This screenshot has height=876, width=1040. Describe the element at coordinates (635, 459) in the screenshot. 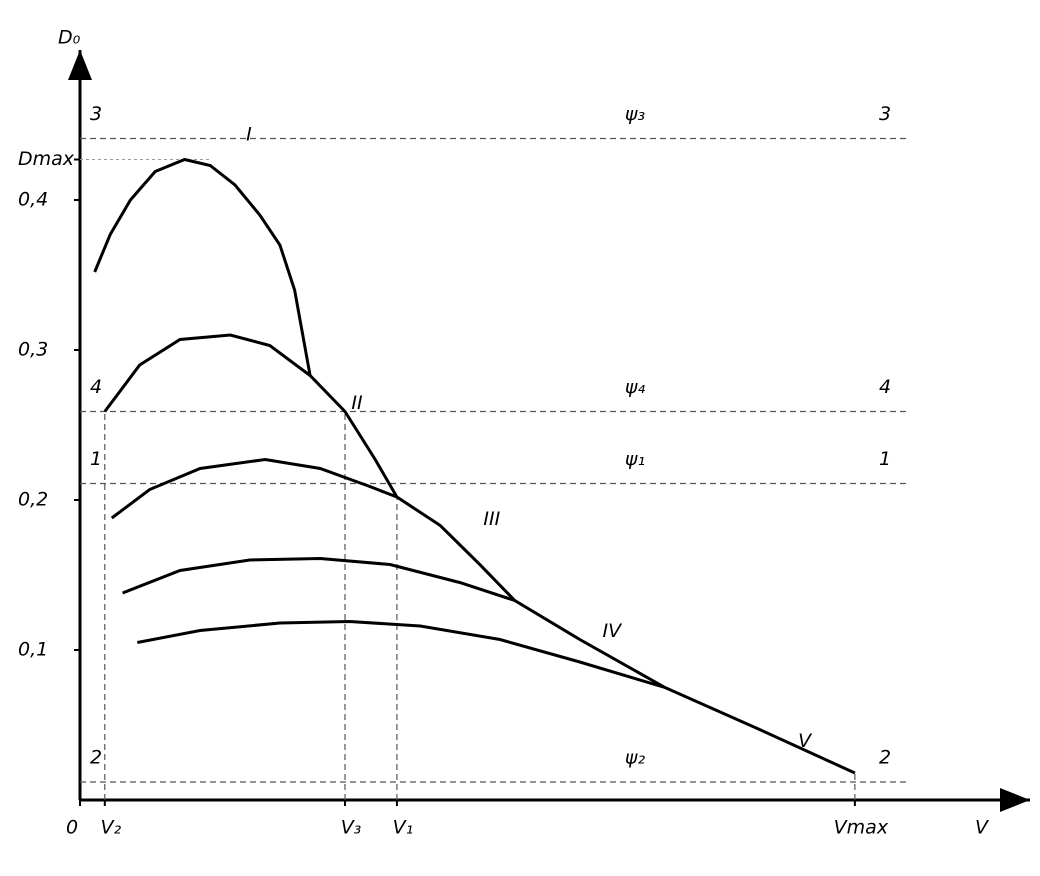

I see `reference-label: ψ₁` at that location.